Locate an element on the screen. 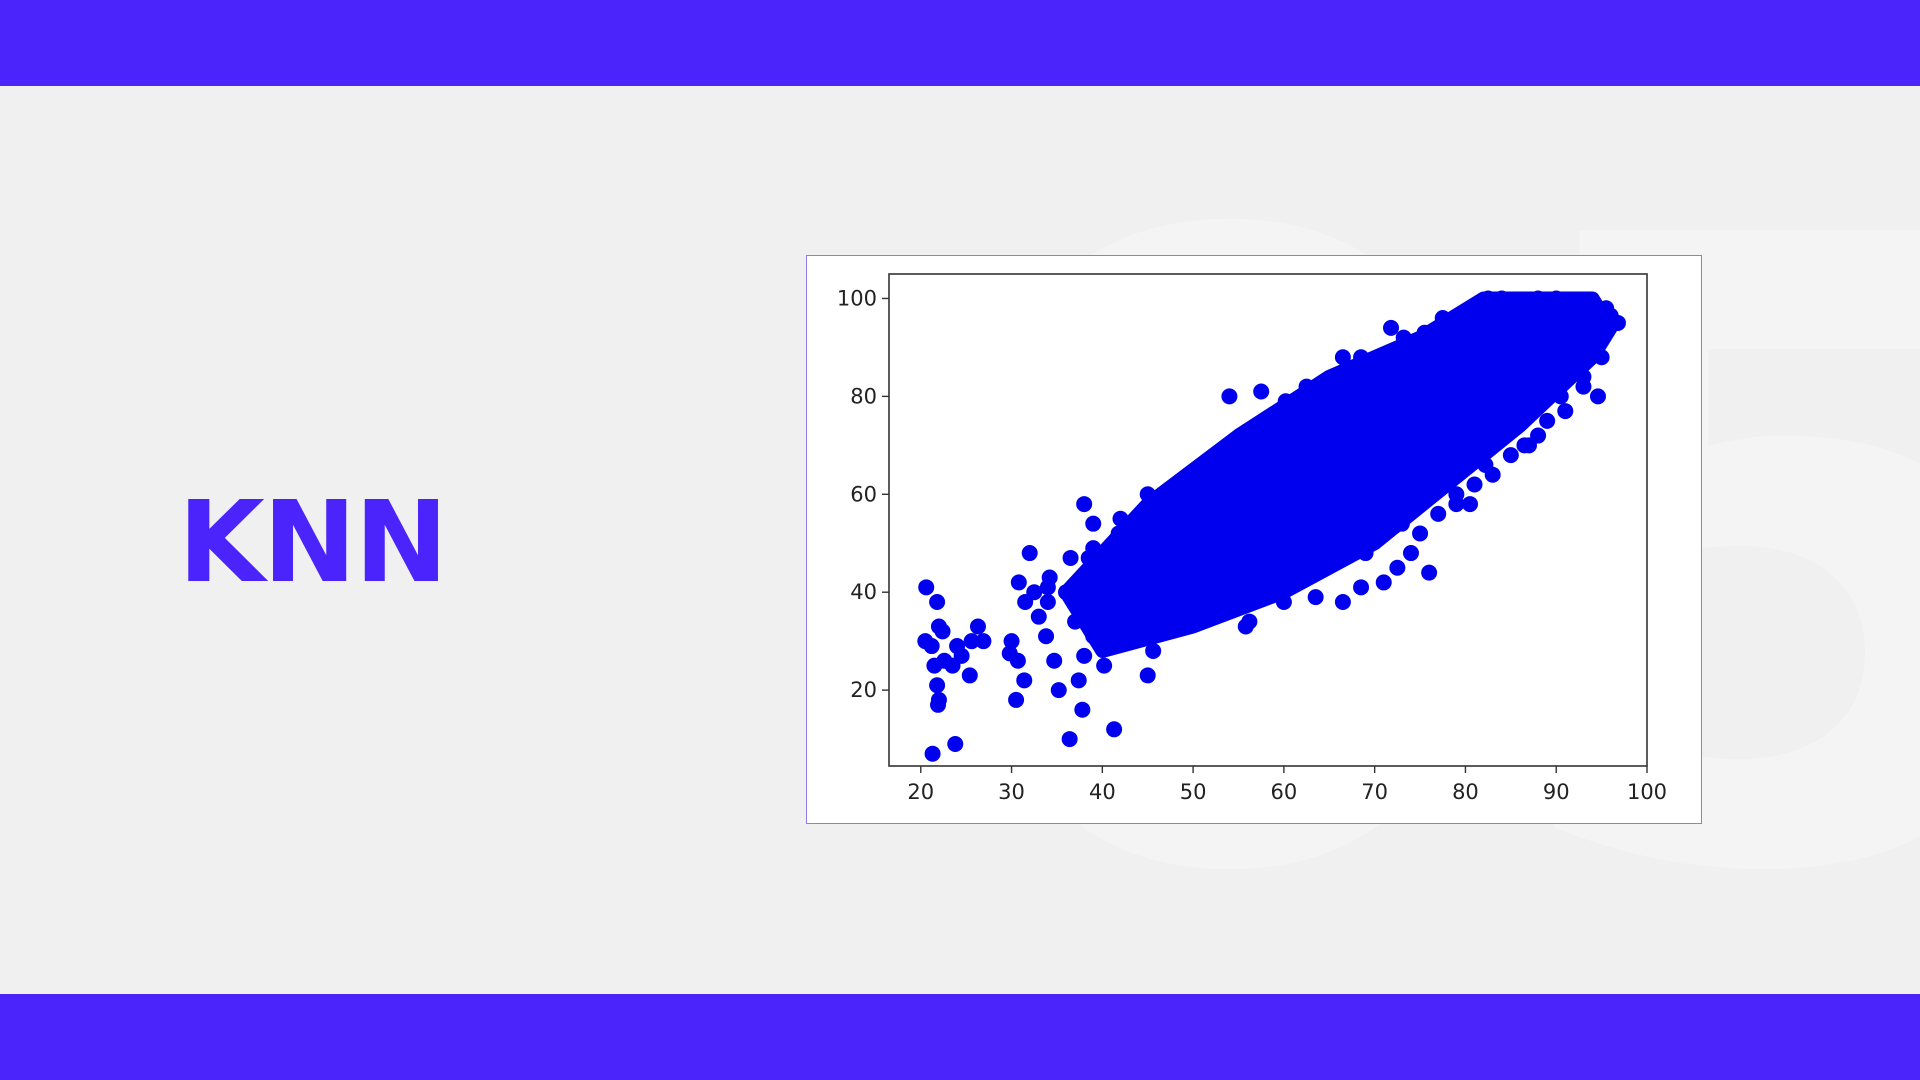  y-axis: 20 40 60 80 100 is located at coordinates (863, 494).